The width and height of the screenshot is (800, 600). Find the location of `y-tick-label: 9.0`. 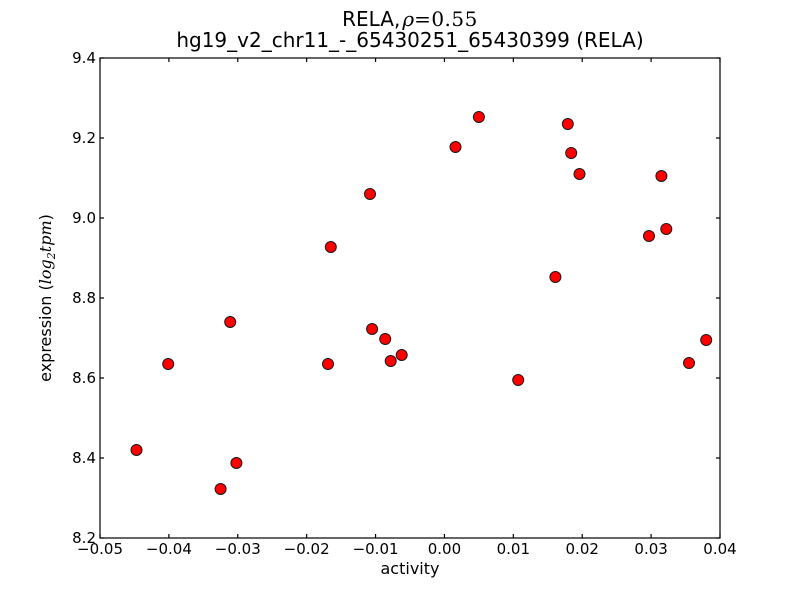

y-tick-label: 9.0 is located at coordinates (84, 218).